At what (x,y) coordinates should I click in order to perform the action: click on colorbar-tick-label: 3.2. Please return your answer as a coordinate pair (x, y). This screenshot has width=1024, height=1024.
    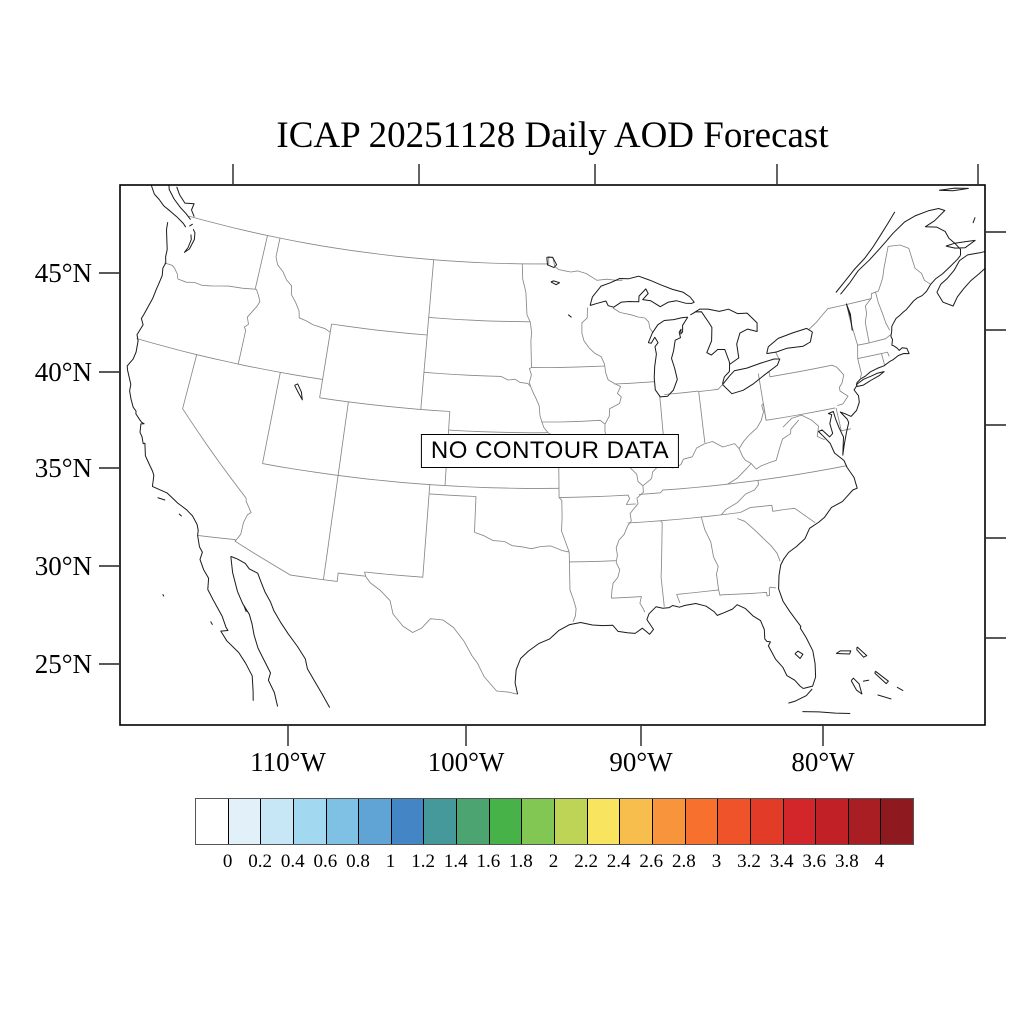
    Looking at the image, I should click on (749, 861).